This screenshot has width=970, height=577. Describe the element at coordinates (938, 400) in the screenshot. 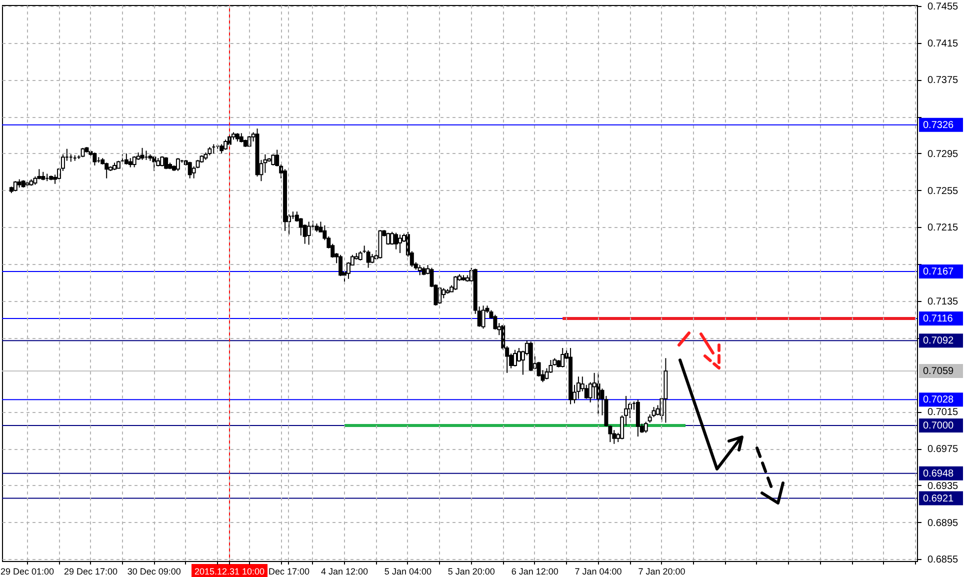

I see `ref-line-label: 0.7028` at that location.